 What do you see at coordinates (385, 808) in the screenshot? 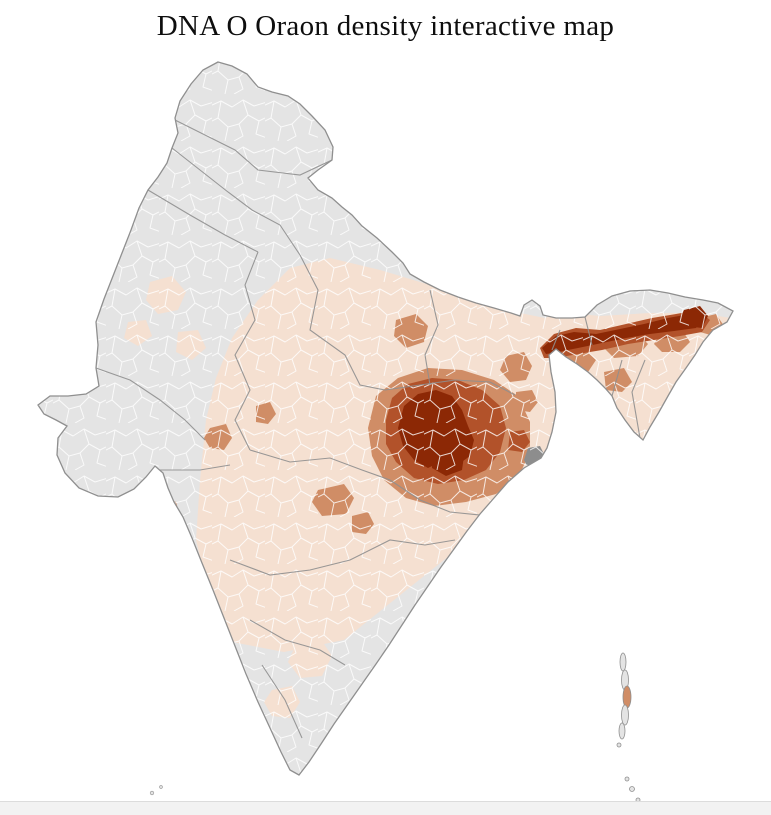
I see `horizontal-scrollbar` at bounding box center [385, 808].